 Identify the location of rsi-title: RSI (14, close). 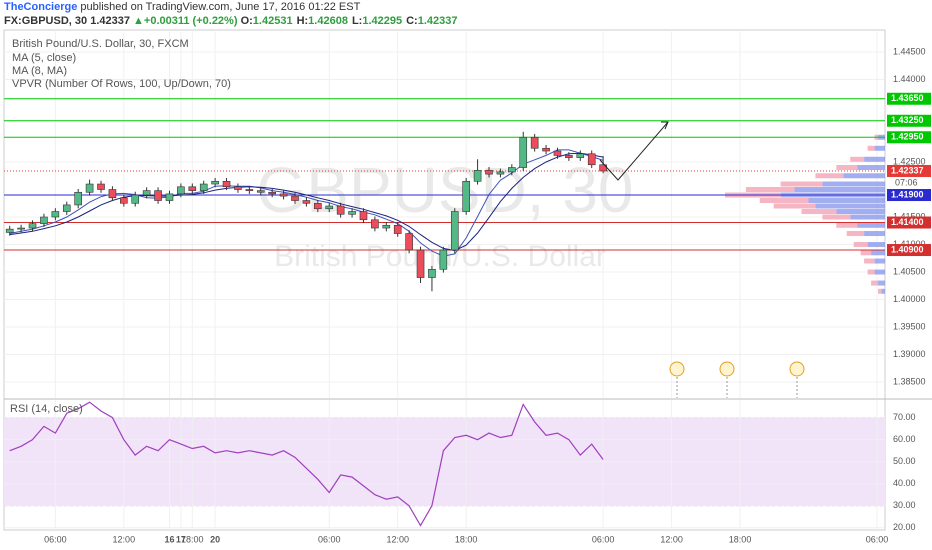
(46, 409).